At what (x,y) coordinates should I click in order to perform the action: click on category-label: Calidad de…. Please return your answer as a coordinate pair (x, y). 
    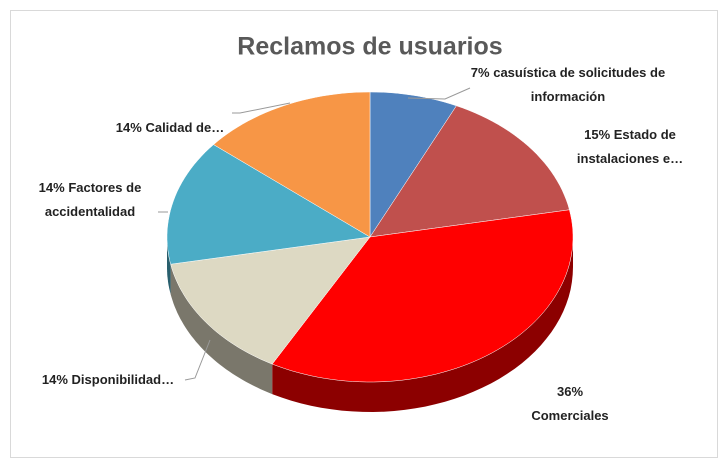
    Looking at the image, I should click on (185, 127).